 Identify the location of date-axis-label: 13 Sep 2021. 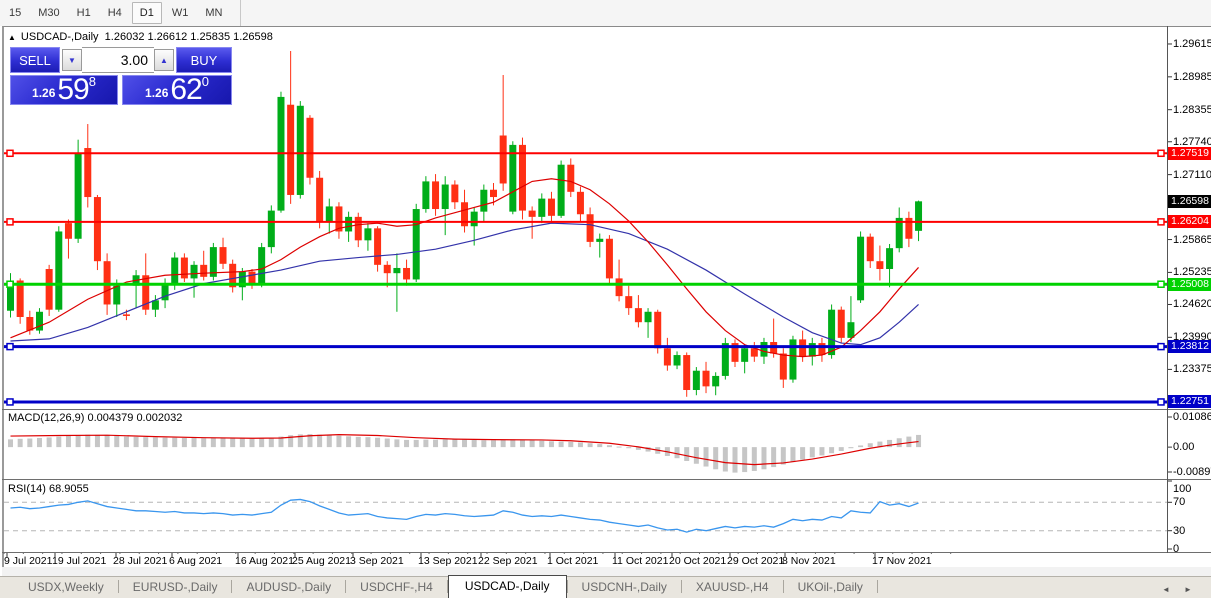
(448, 561).